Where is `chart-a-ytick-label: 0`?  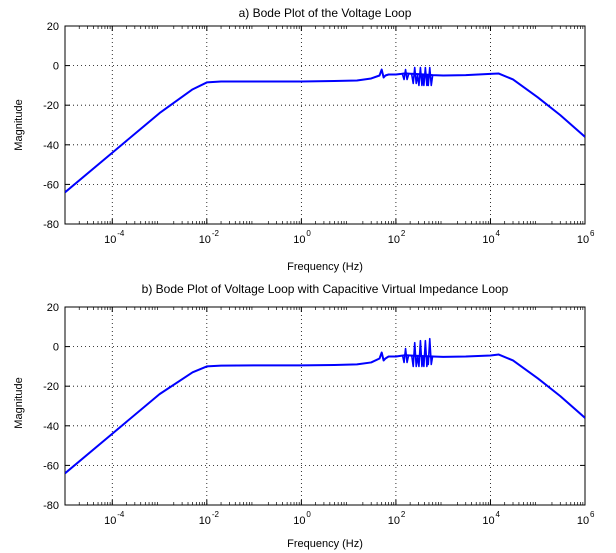 chart-a-ytick-label: 0 is located at coordinates (56, 67).